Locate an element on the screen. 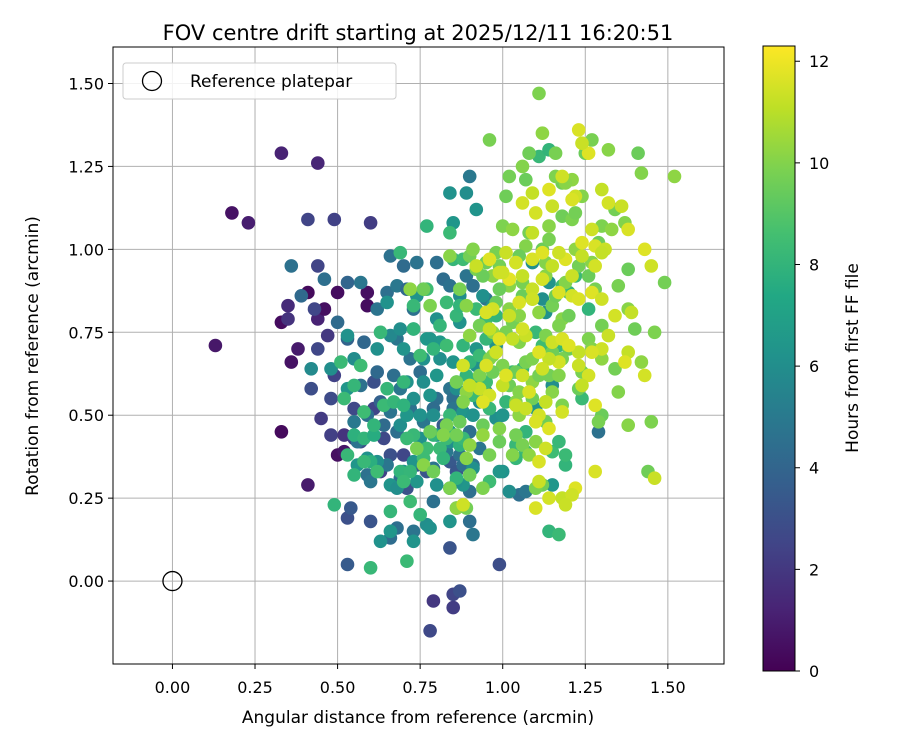 The image size is (900, 754). legend-label: Reference platepar is located at coordinates (271, 82).